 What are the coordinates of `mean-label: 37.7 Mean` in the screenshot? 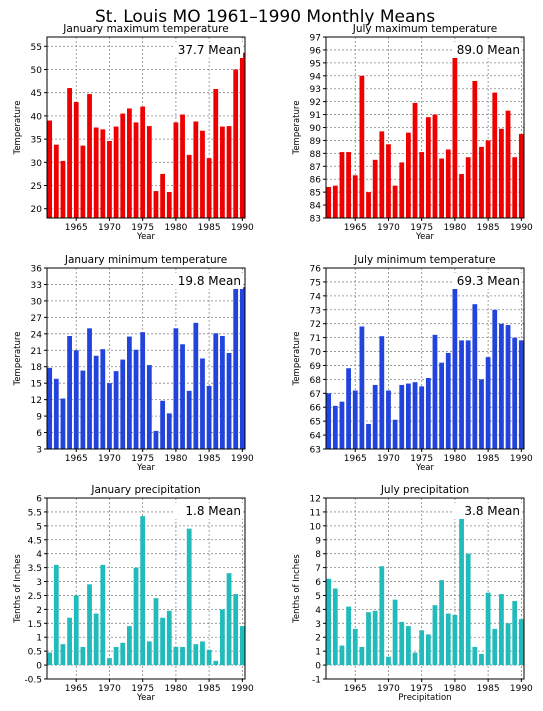 It's located at (209, 50).